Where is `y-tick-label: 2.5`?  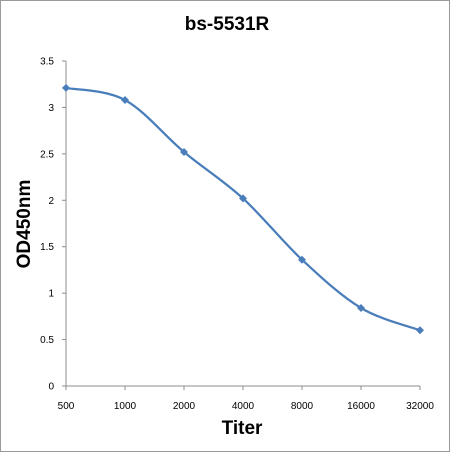 y-tick-label: 2.5 is located at coordinates (47, 154).